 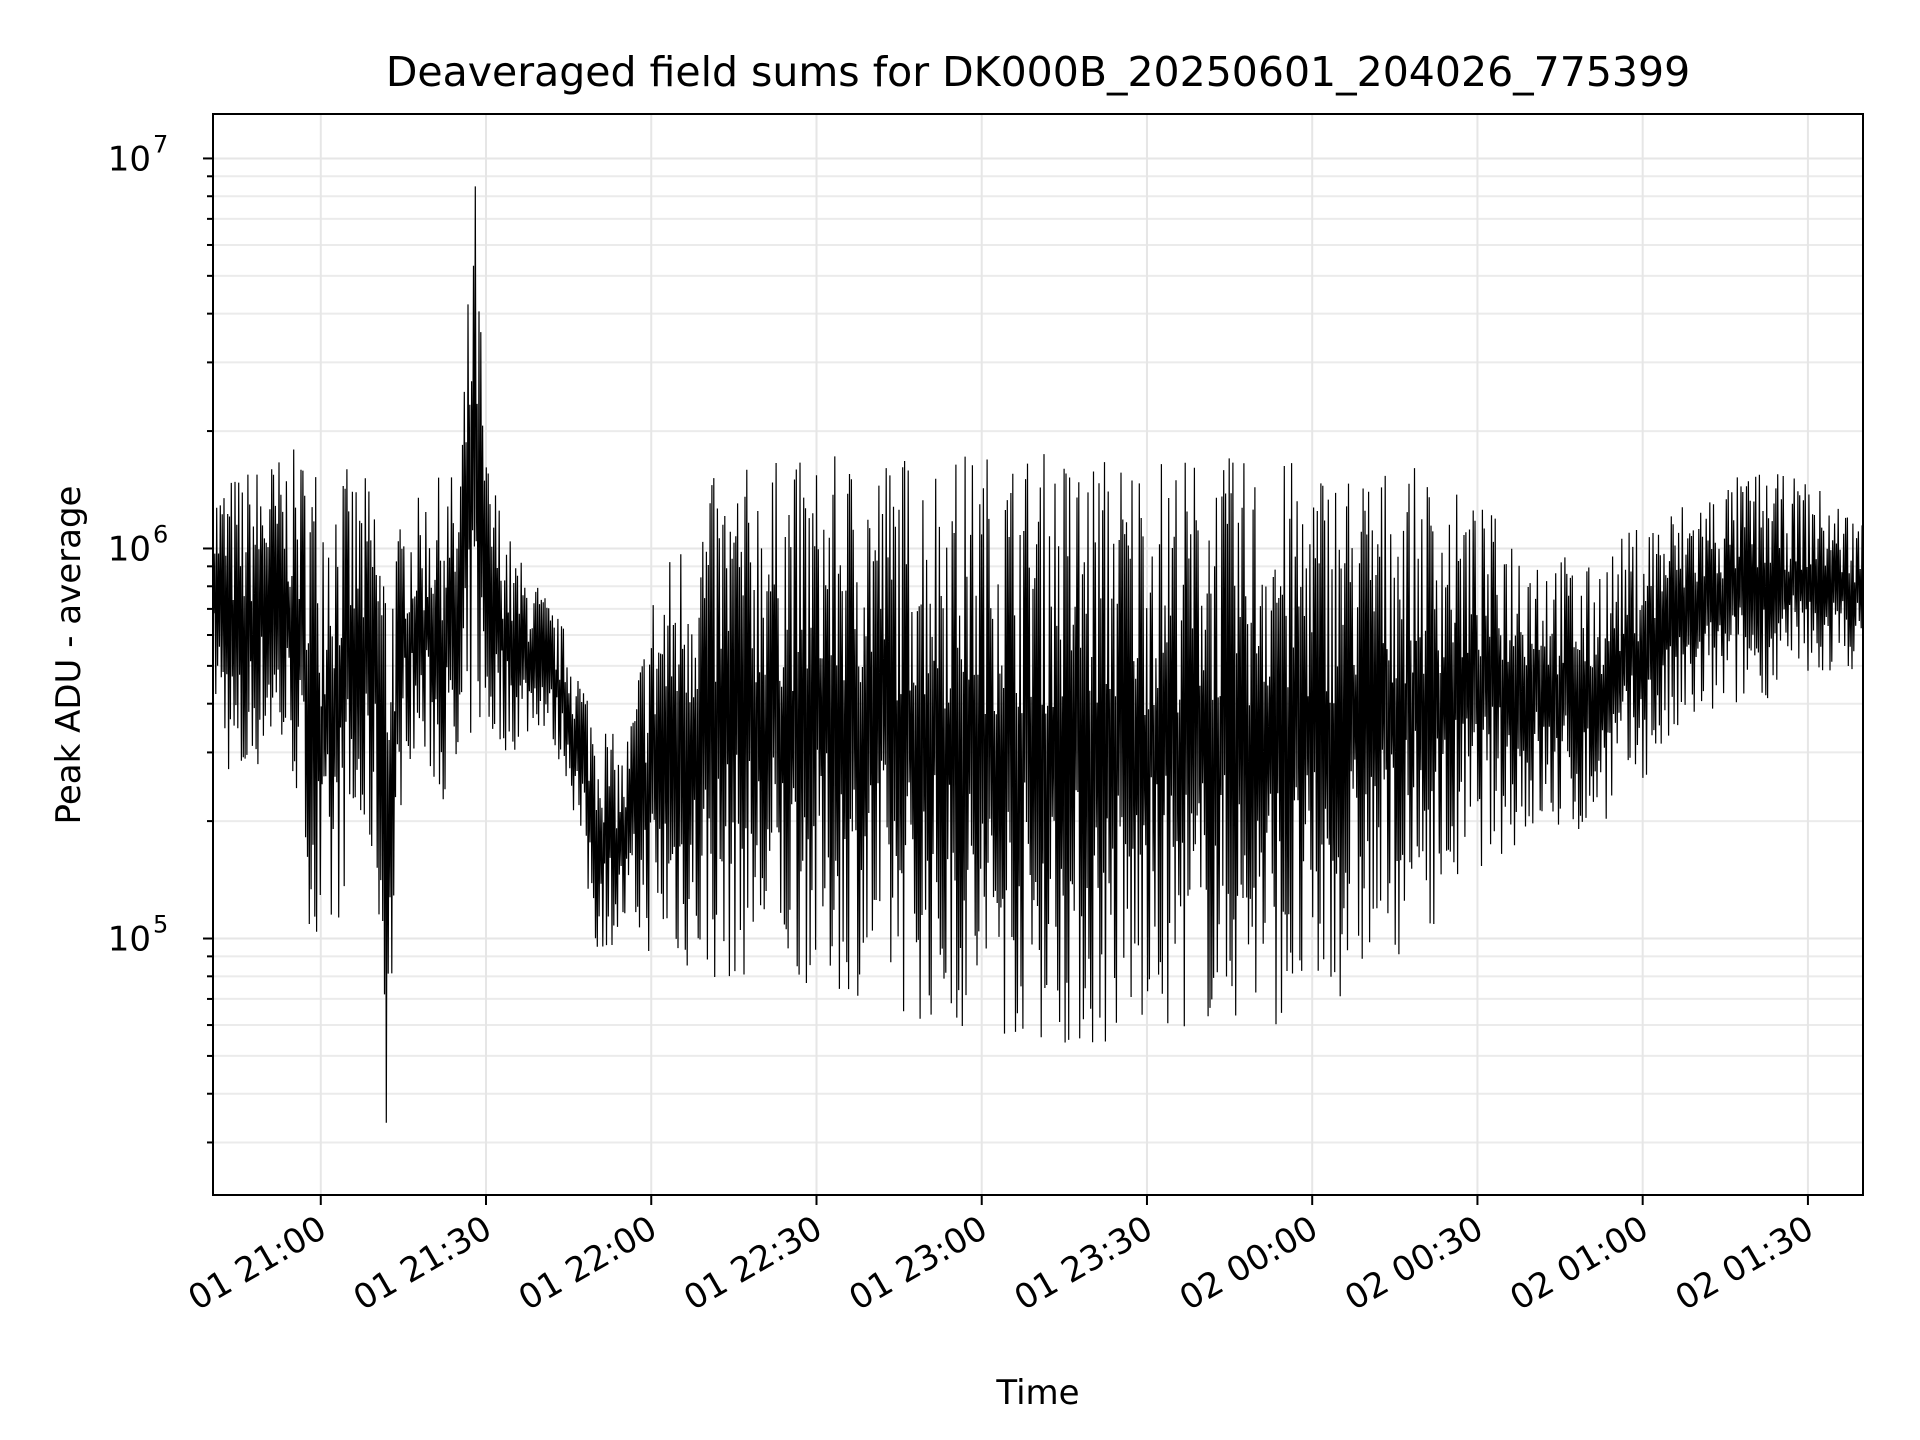 What do you see at coordinates (1249, 1263) in the screenshot?
I see `x-tick-label: 02 00:00` at bounding box center [1249, 1263].